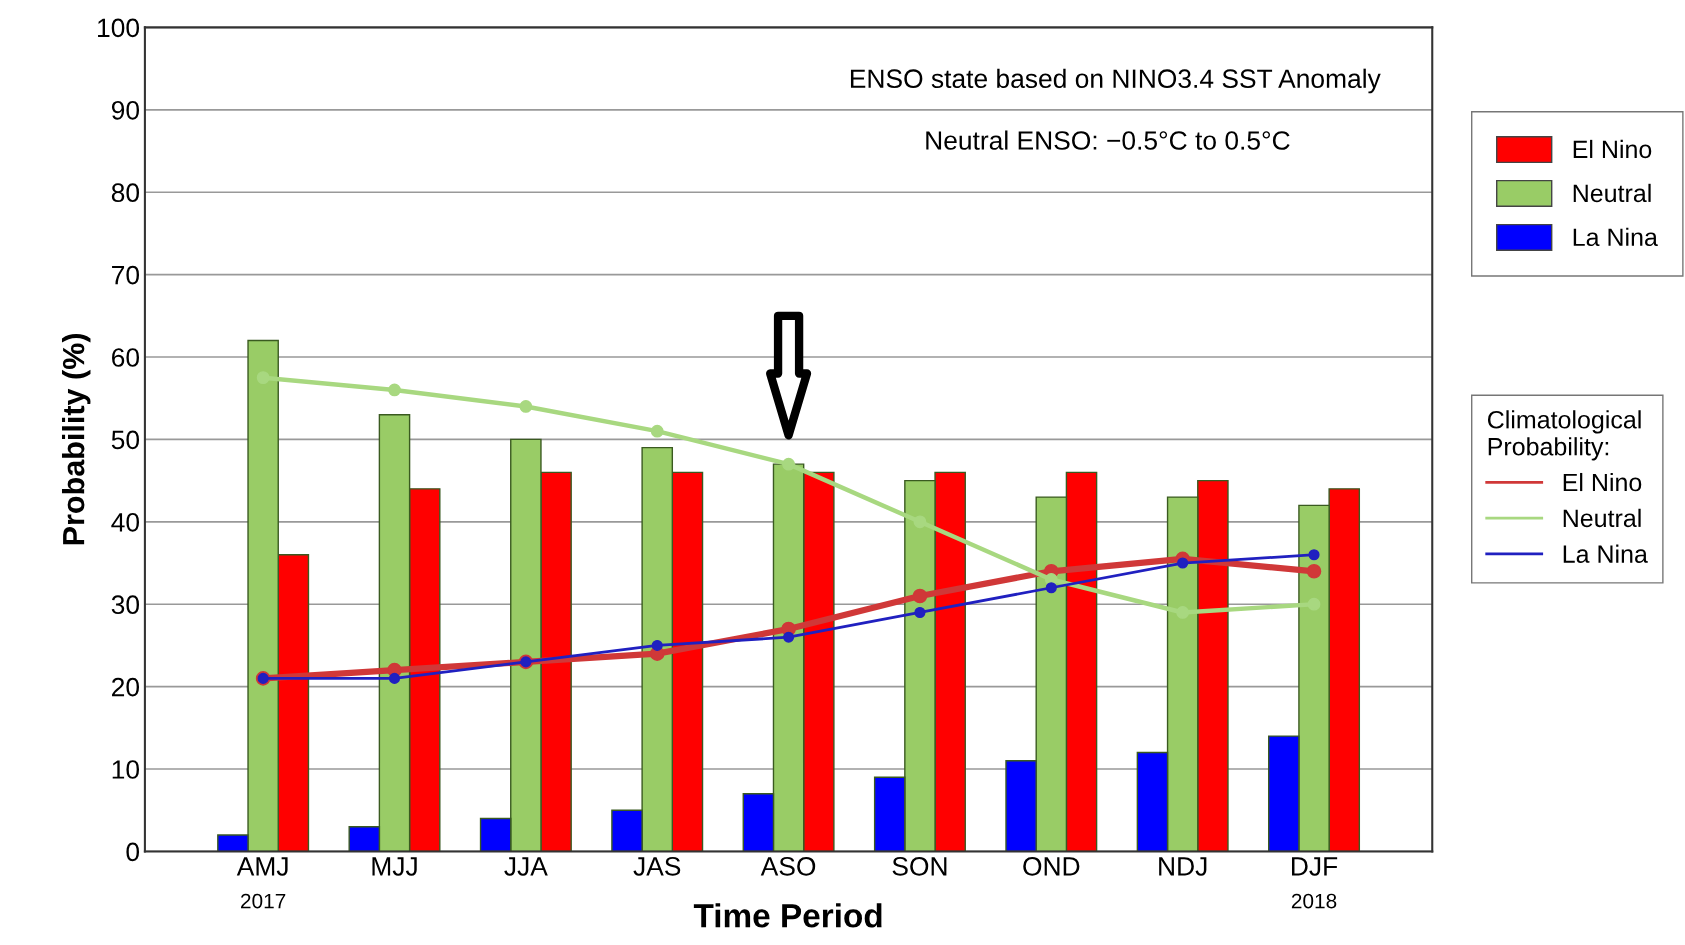 The width and height of the screenshot is (1685, 945). I want to click on y-tick-label: 30, so click(125, 605).